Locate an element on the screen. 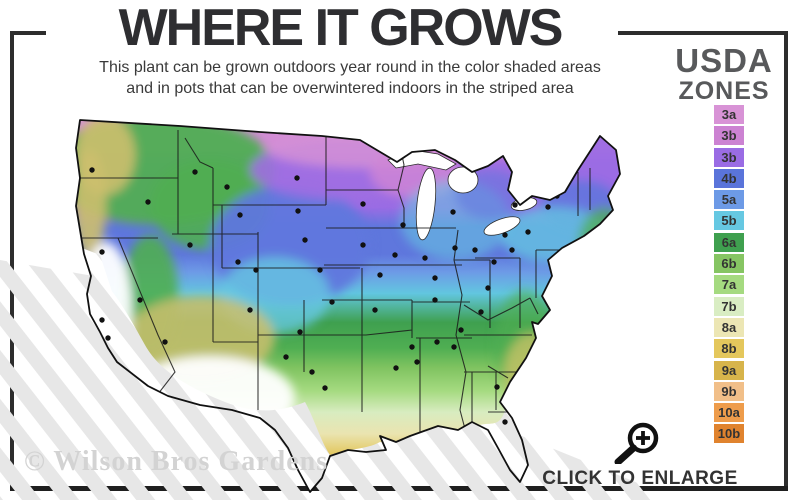 The height and width of the screenshot is (500, 800). frame-border-right is located at coordinates (786, 260).